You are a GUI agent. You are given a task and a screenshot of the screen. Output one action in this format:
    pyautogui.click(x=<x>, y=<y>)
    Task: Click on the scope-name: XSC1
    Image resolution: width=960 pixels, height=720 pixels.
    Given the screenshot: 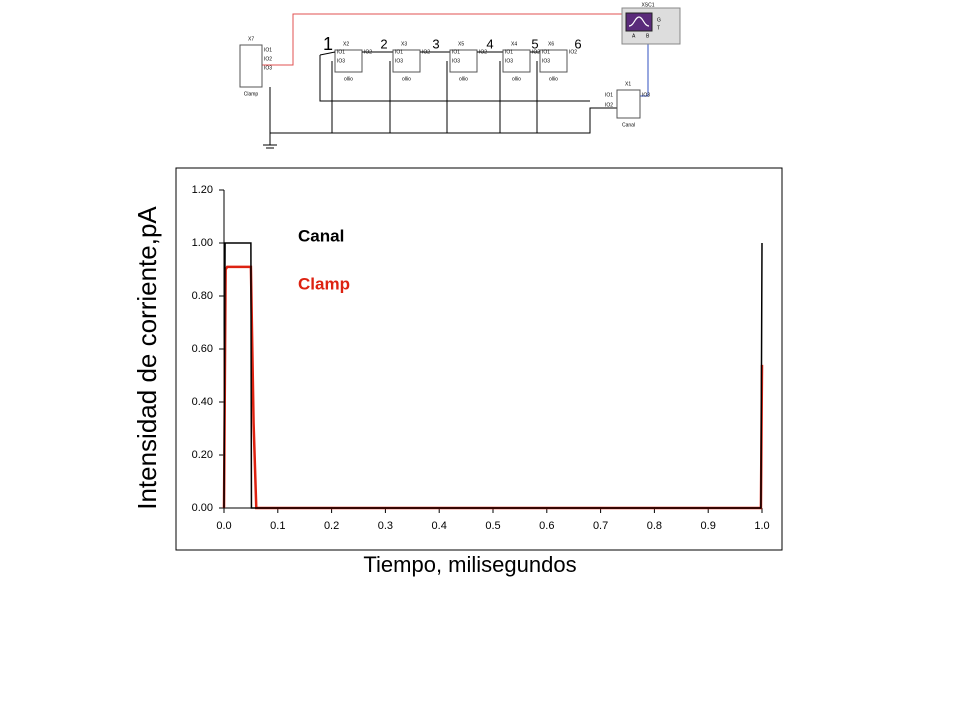 What is the action you would take?
    pyautogui.click(x=647, y=5)
    